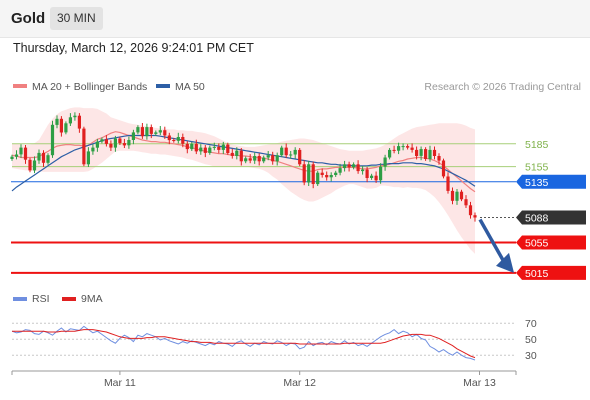 This screenshot has height=400, width=590. I want to click on legend-swatch-ma20, so click(20, 86).